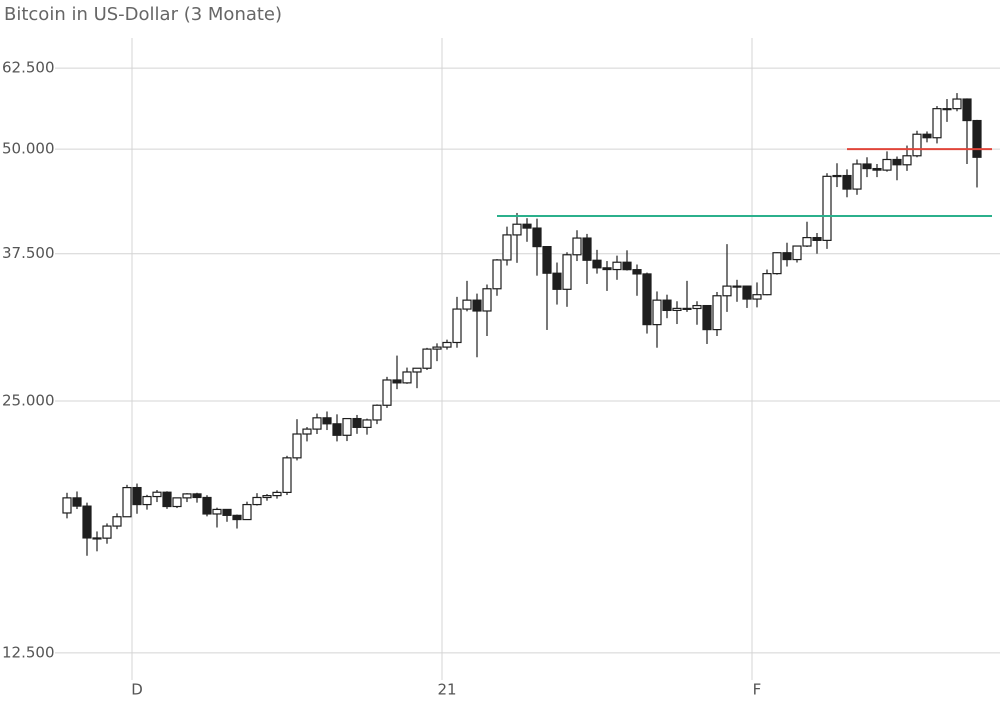  Describe the element at coordinates (143, 14) in the screenshot. I see `chart-title: Bitcoin in US-Dollar (3 Monate)` at that location.